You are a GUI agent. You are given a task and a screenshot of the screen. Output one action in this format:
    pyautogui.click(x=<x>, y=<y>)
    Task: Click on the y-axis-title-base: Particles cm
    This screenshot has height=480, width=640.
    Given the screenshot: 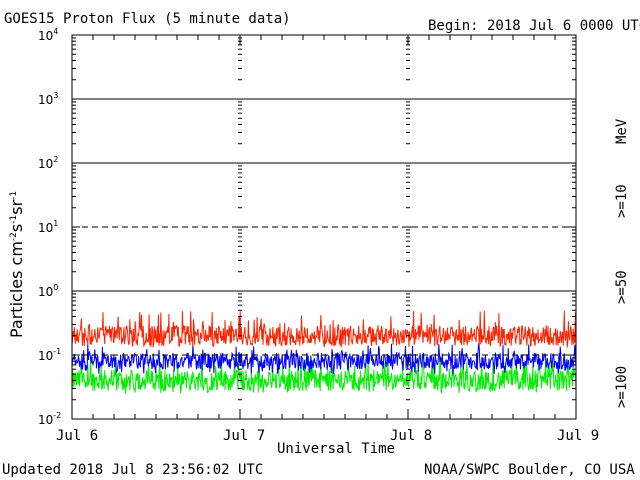 What is the action you would take?
    pyautogui.click(x=16, y=289)
    